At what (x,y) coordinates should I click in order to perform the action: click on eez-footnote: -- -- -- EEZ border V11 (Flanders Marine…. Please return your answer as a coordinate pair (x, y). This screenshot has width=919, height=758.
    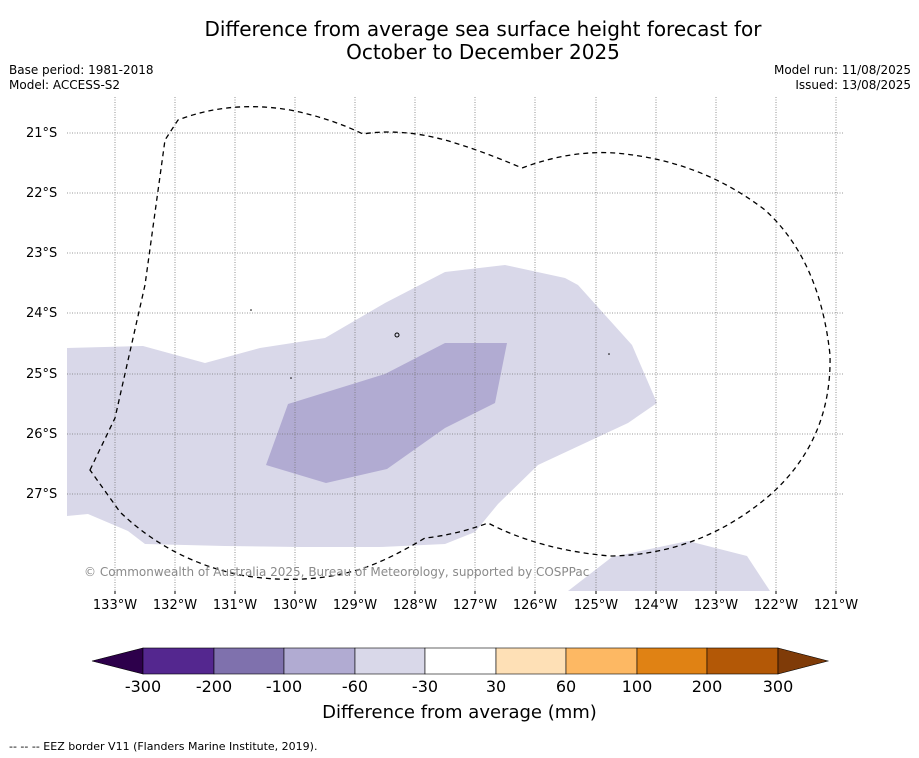
    Looking at the image, I should click on (163, 746).